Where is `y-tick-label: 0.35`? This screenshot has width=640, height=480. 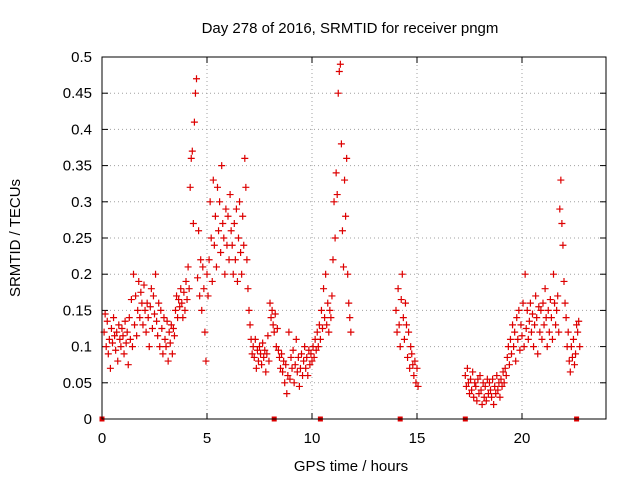 y-tick-label: 0.35 is located at coordinates (77, 166).